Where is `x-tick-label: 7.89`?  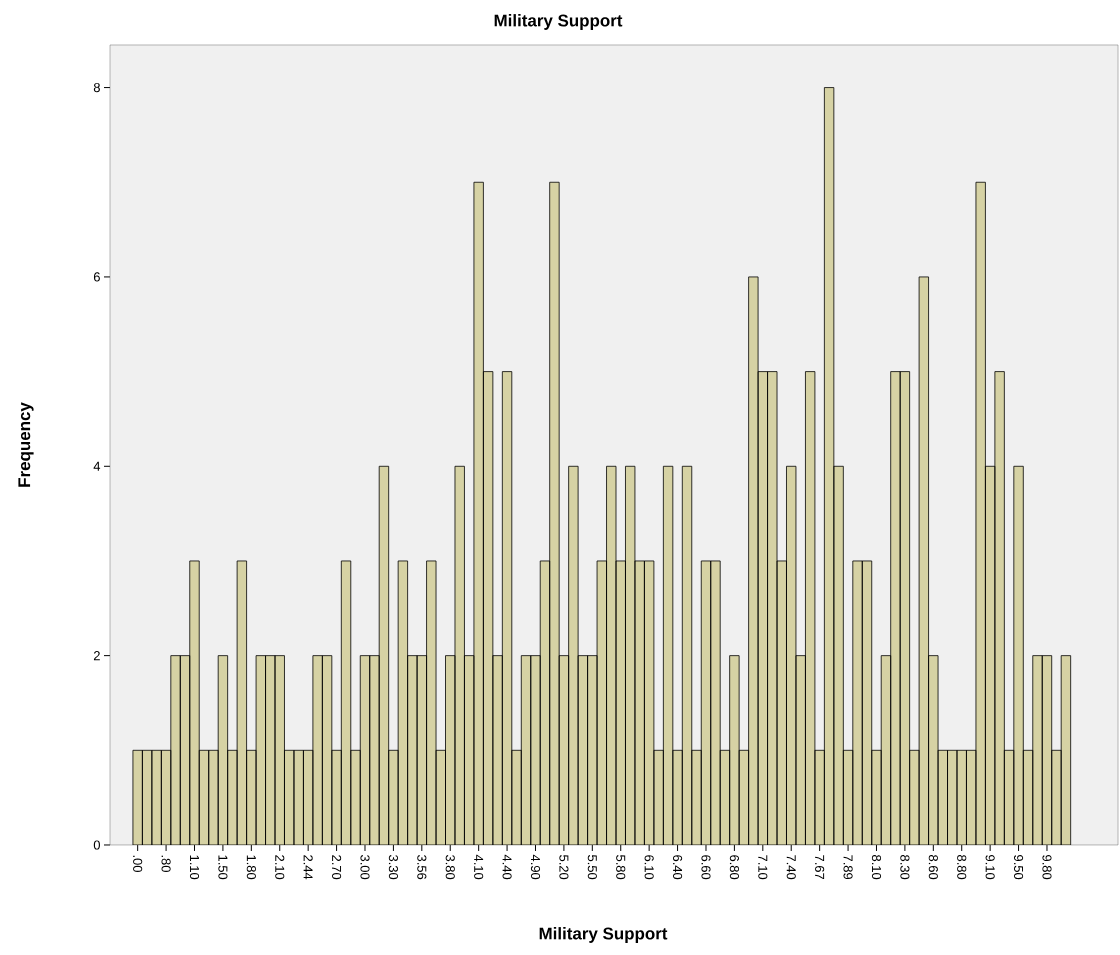
x-tick-label: 7.89 is located at coordinates (848, 867).